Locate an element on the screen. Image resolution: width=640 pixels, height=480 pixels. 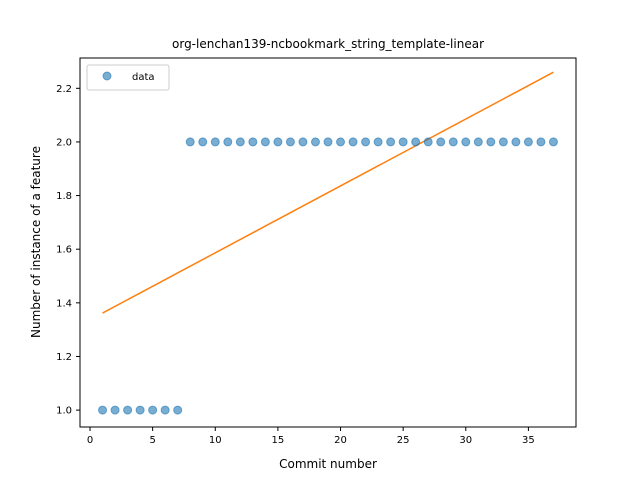
legend-marker-data is located at coordinates (107, 76).